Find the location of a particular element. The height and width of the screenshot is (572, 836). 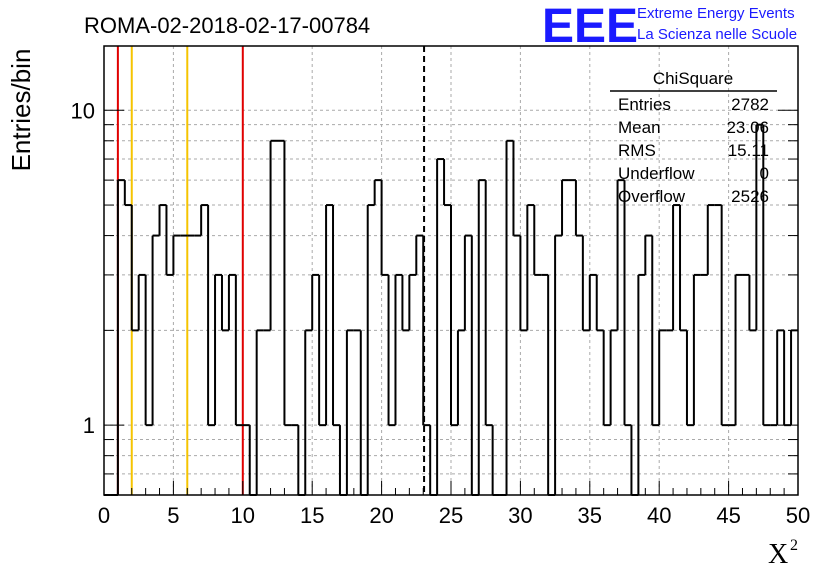

eee-logo-mark: EEE is located at coordinates (590, 26).